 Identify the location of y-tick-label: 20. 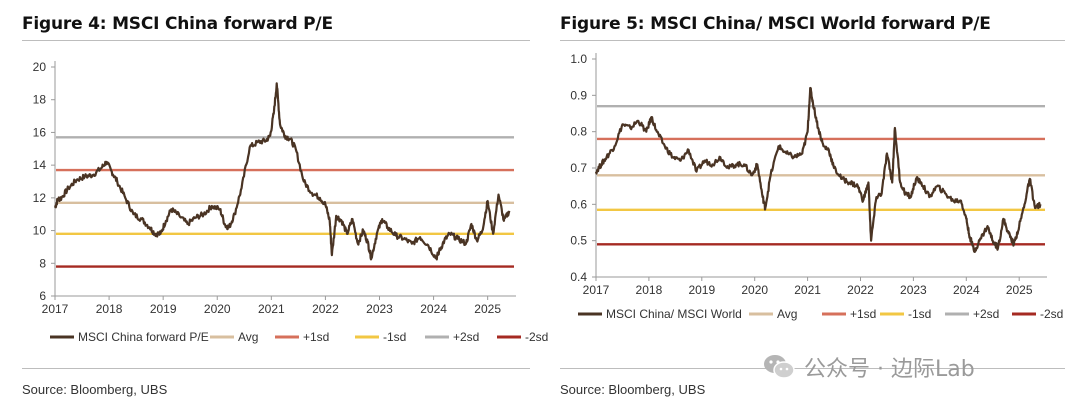
(40, 67).